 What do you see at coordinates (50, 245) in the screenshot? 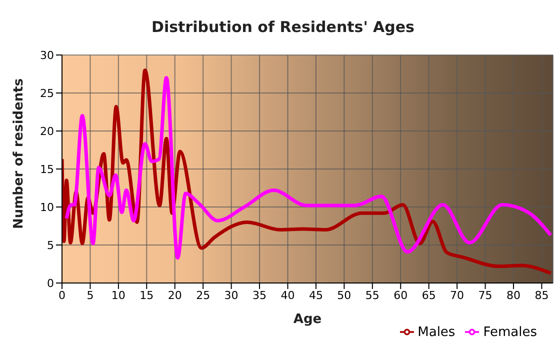
I see `y-tick-label: 5` at bounding box center [50, 245].